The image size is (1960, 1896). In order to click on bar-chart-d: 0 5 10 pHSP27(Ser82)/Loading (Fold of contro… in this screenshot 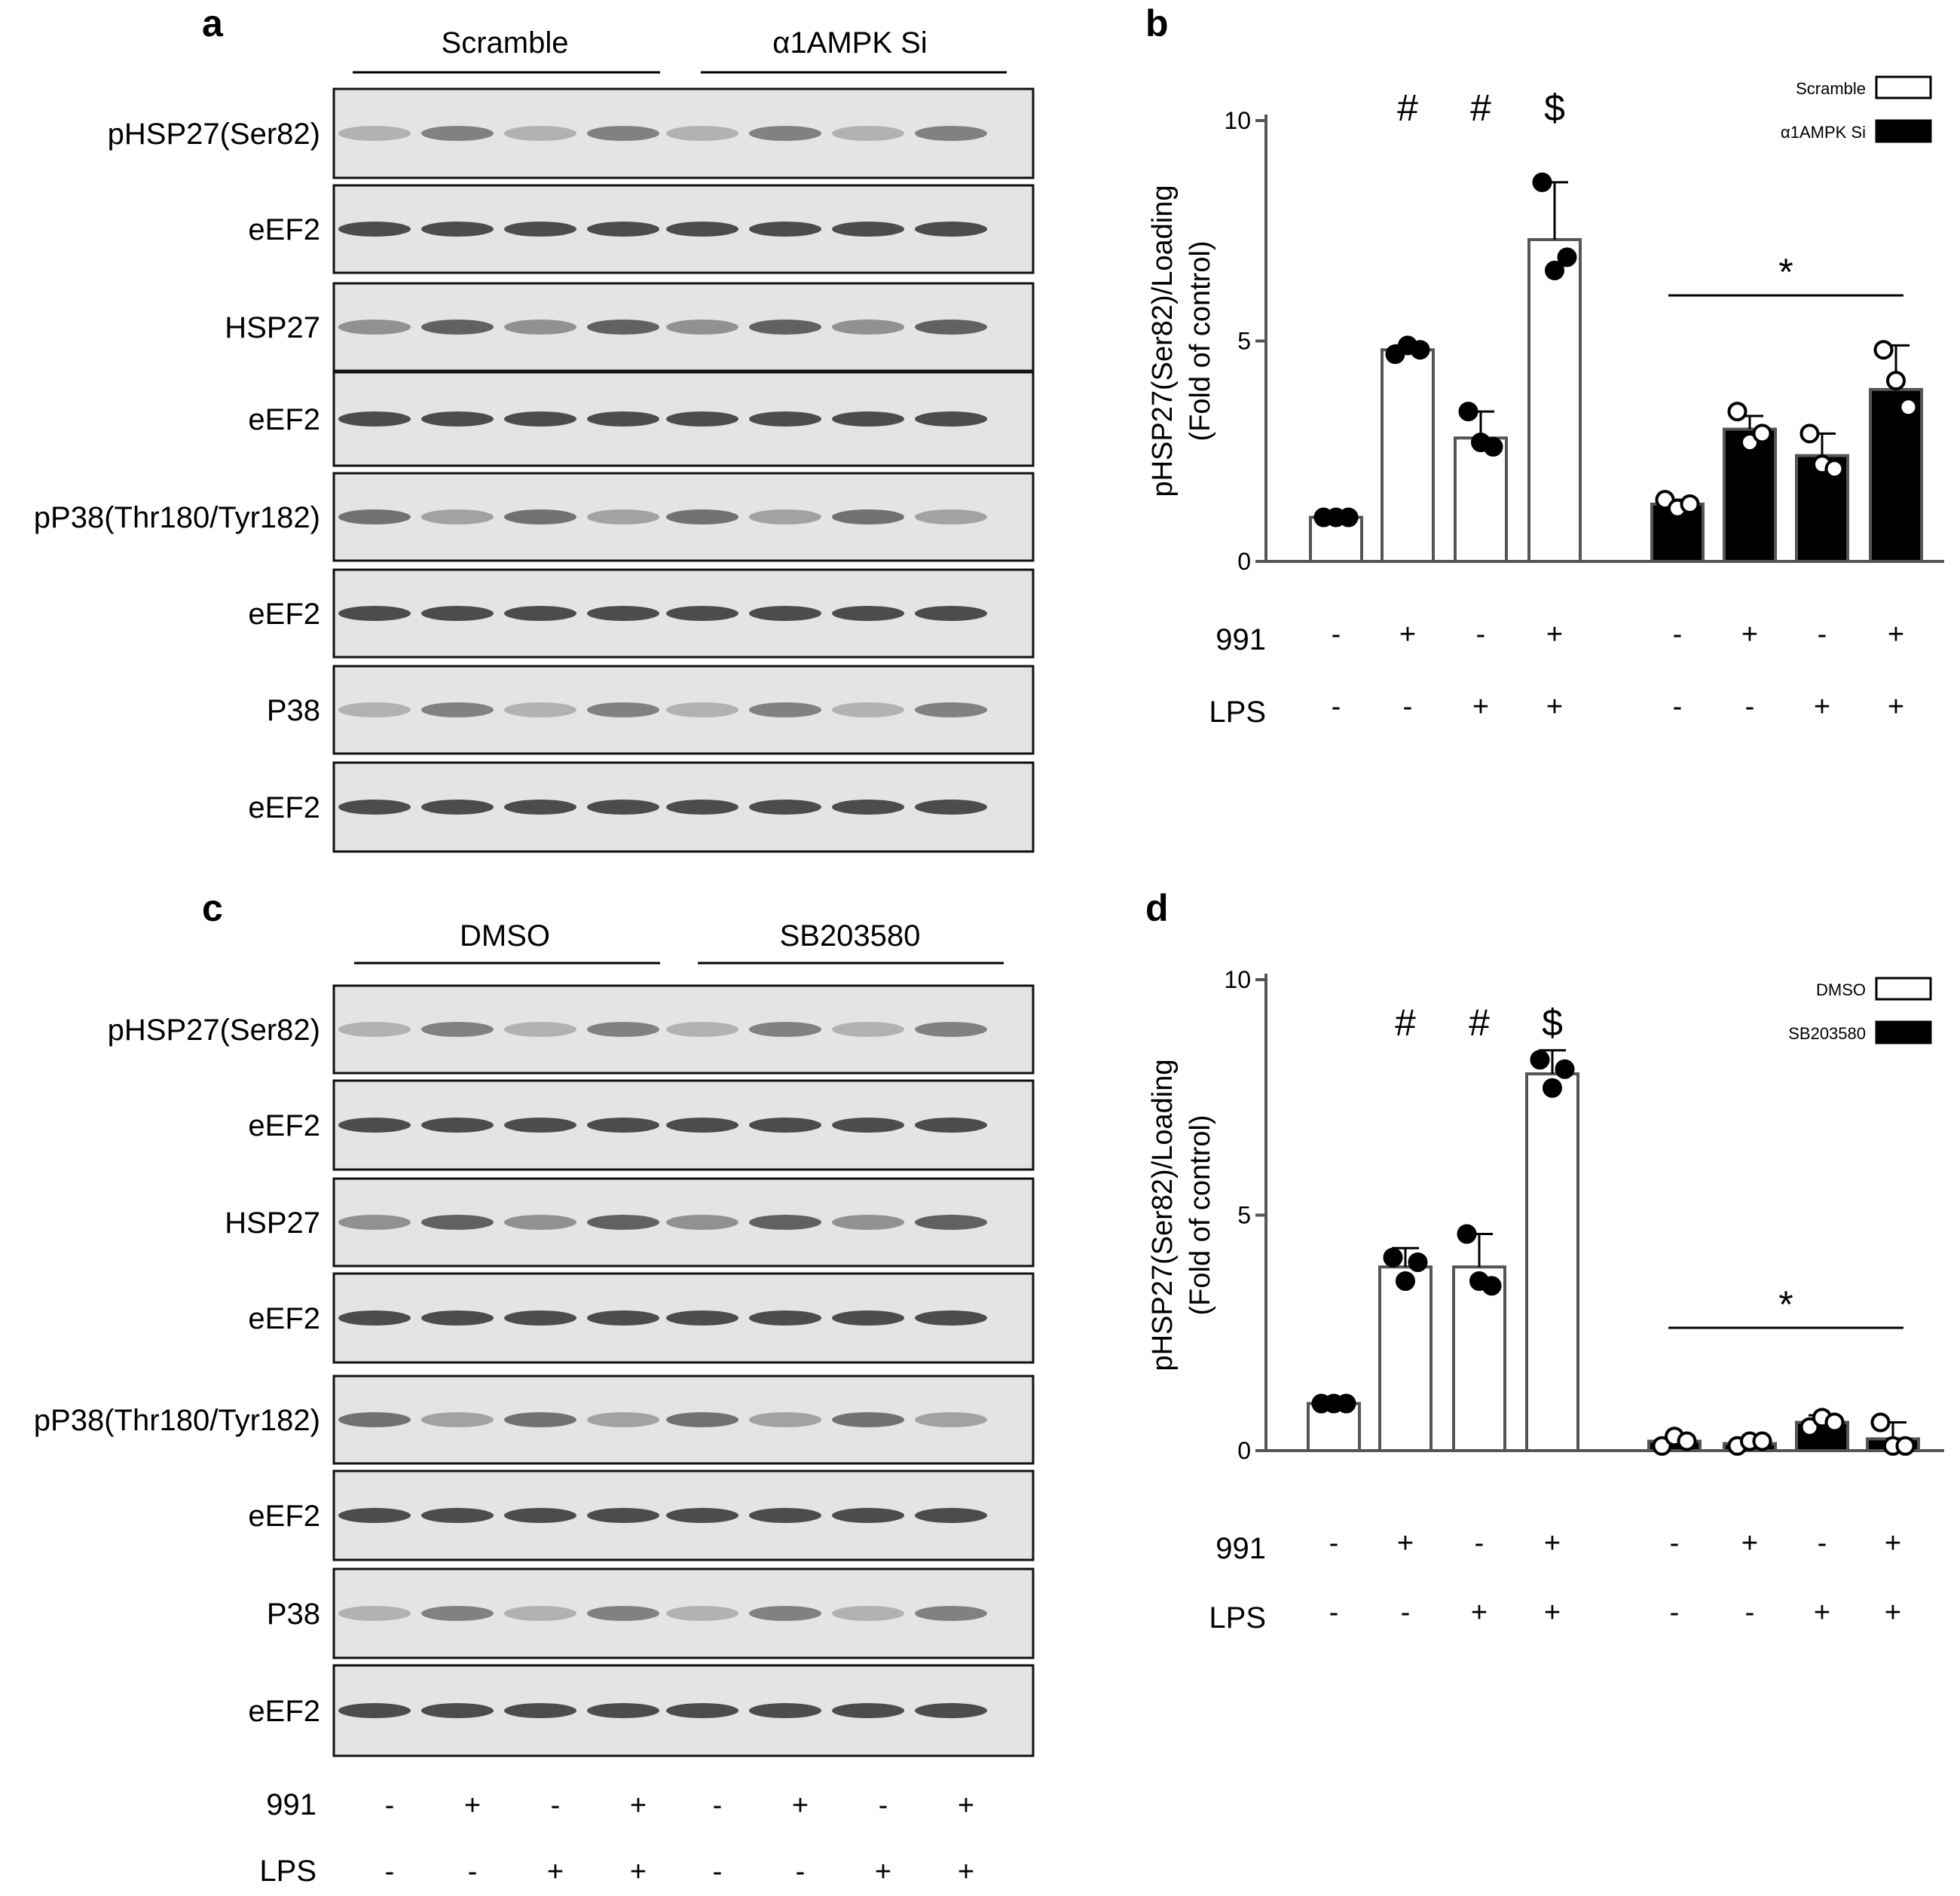, I will do `click(1545, 1300)`.